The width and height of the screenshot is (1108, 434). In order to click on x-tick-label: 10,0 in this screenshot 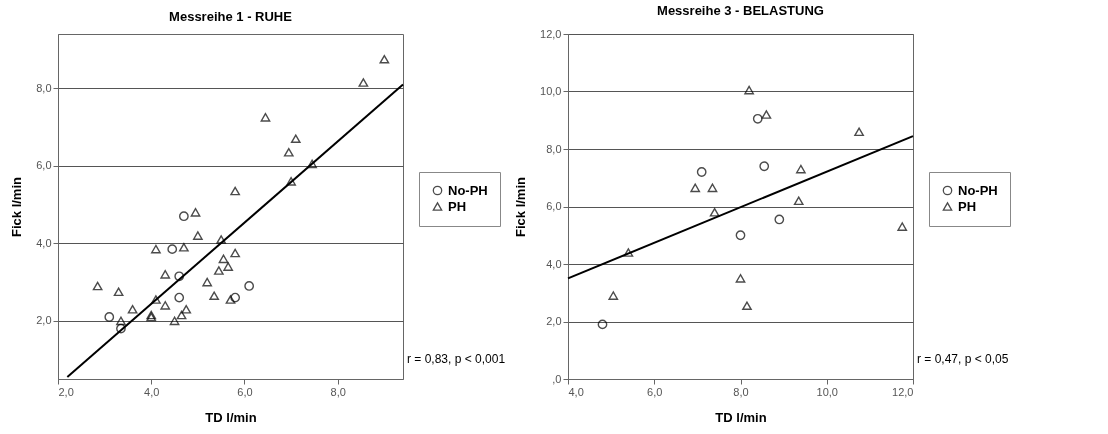, I will do `click(827, 391)`.